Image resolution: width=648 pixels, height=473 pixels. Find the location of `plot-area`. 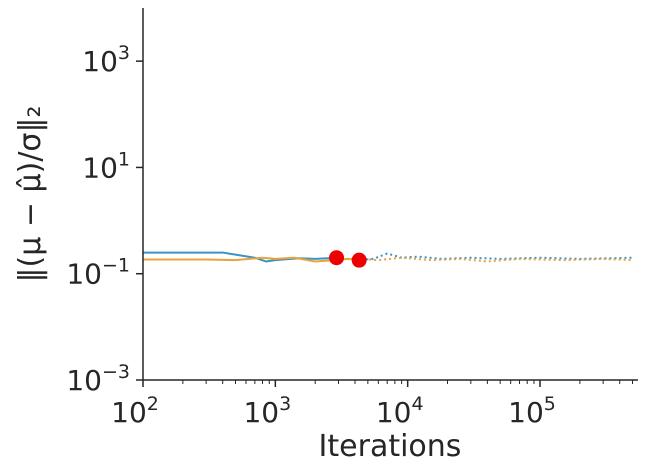

plot-area is located at coordinates (388, 259).